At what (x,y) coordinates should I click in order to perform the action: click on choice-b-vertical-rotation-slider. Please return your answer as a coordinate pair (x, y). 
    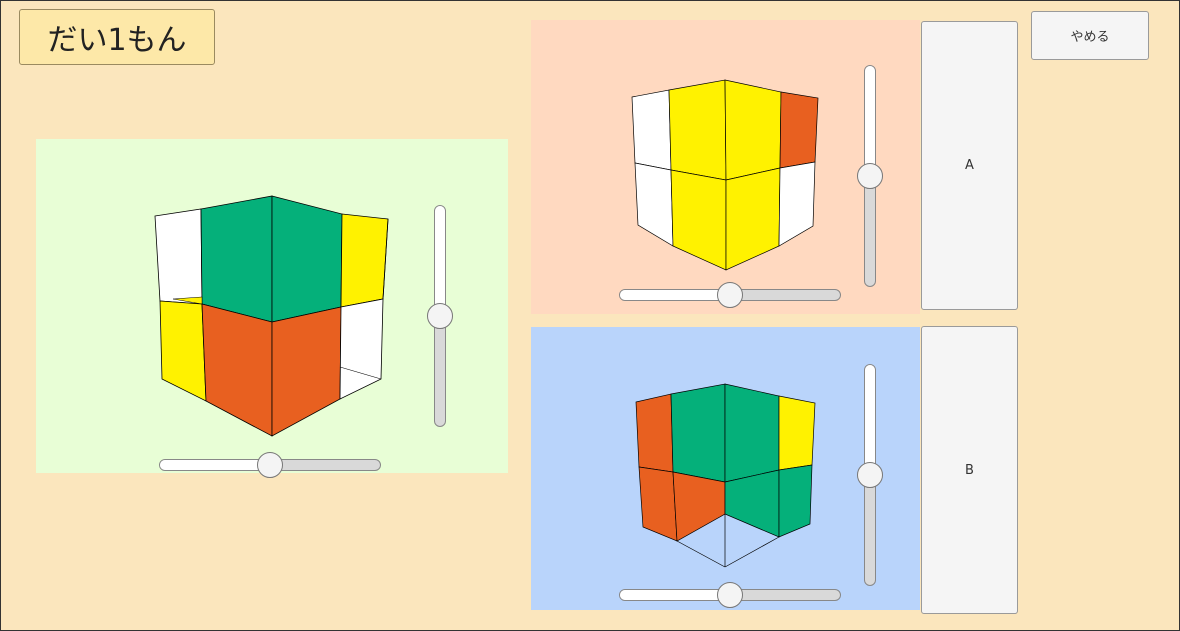
    Looking at the image, I should click on (870, 475).